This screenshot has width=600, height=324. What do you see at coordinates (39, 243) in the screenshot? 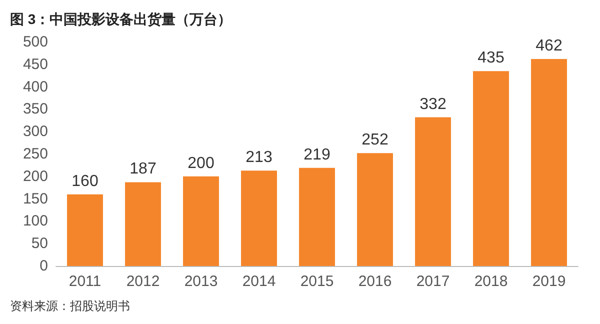
I see `y-tick-label: 50` at bounding box center [39, 243].